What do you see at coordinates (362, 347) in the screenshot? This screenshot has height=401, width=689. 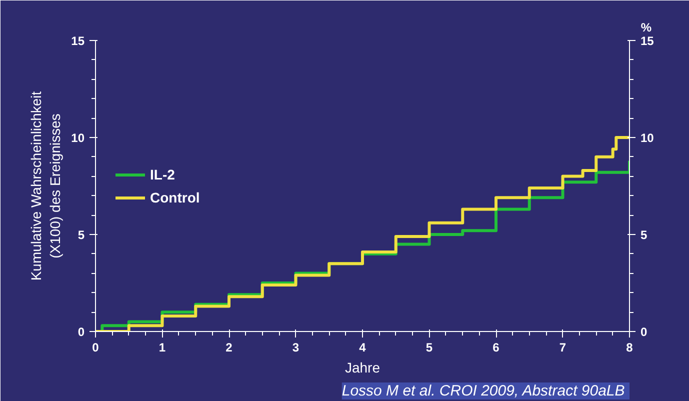 I see `x-tick-label: 4` at bounding box center [362, 347].